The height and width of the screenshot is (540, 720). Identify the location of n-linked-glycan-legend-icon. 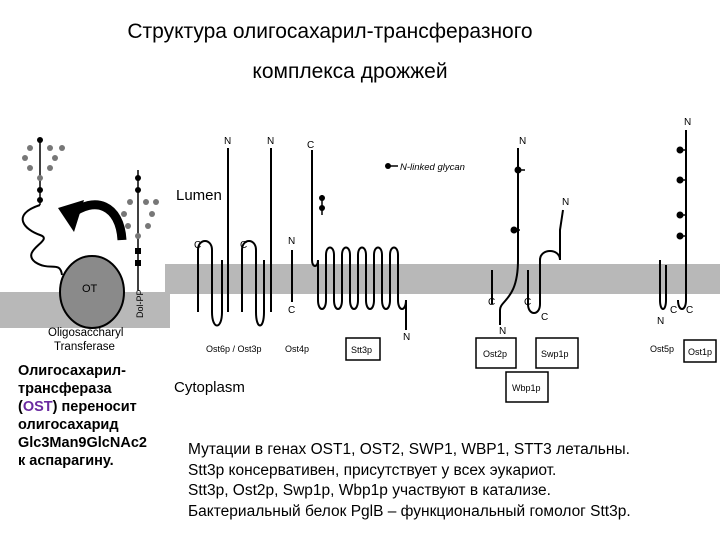
(391, 166).